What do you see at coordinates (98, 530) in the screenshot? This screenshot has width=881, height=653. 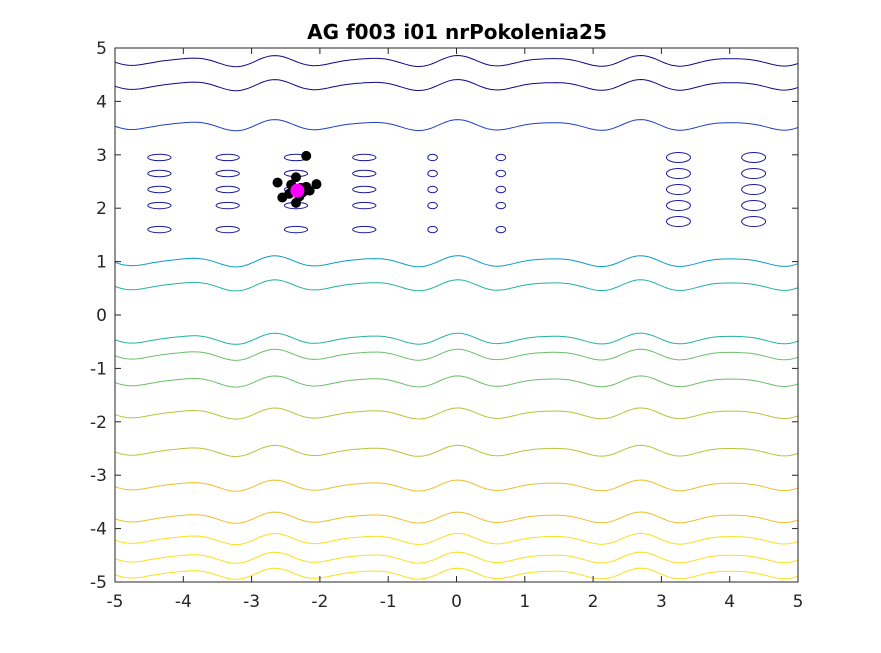 I see `y-tick-label: -4` at bounding box center [98, 530].